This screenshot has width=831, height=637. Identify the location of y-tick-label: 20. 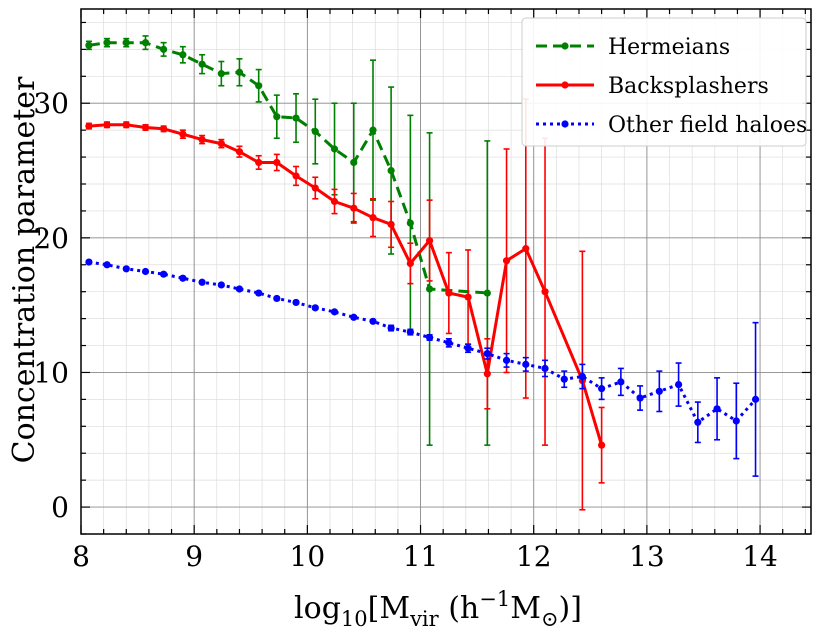
(51, 238).